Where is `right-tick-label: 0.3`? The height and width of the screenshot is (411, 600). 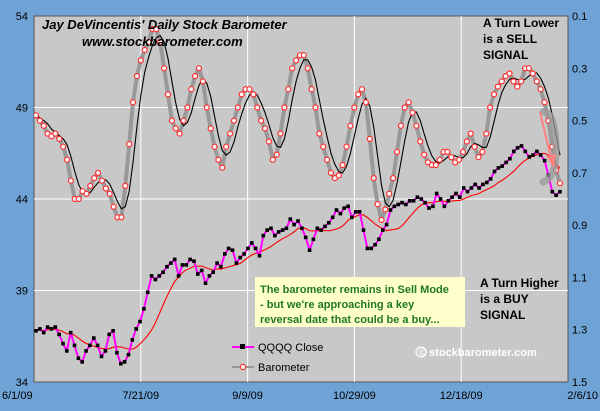 right-tick-label: 0.3 is located at coordinates (579, 69).